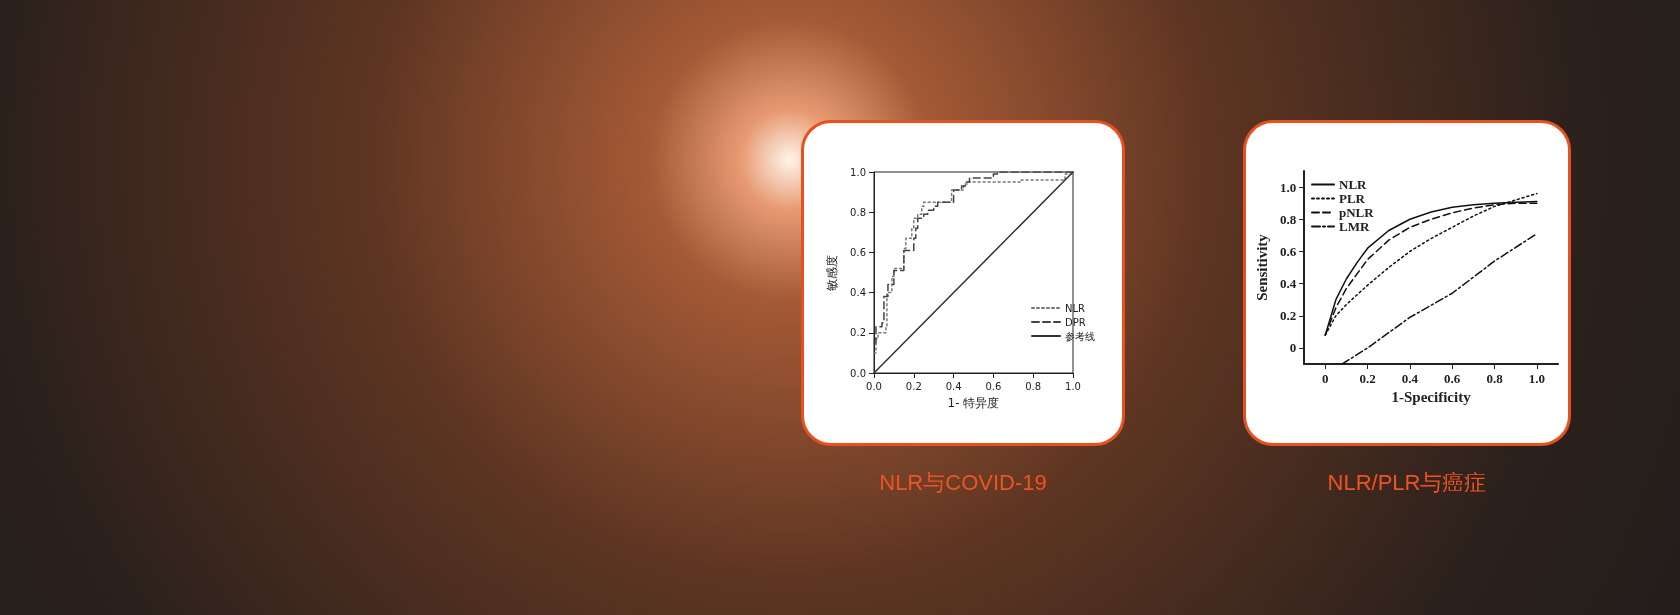 Image resolution: width=1680 pixels, height=615 pixels. I want to click on x-axis-title: 1-Specificity, so click(1431, 397).